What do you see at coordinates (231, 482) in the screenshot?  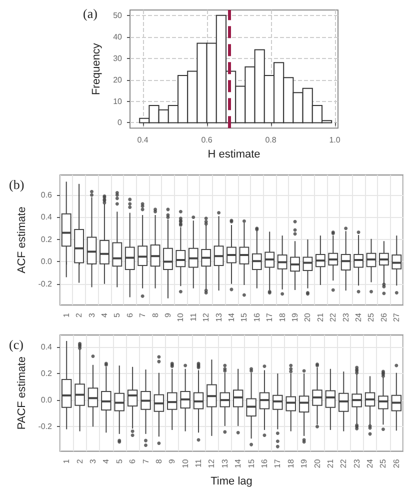 I see `x-axis-title: Time lag` at bounding box center [231, 482].